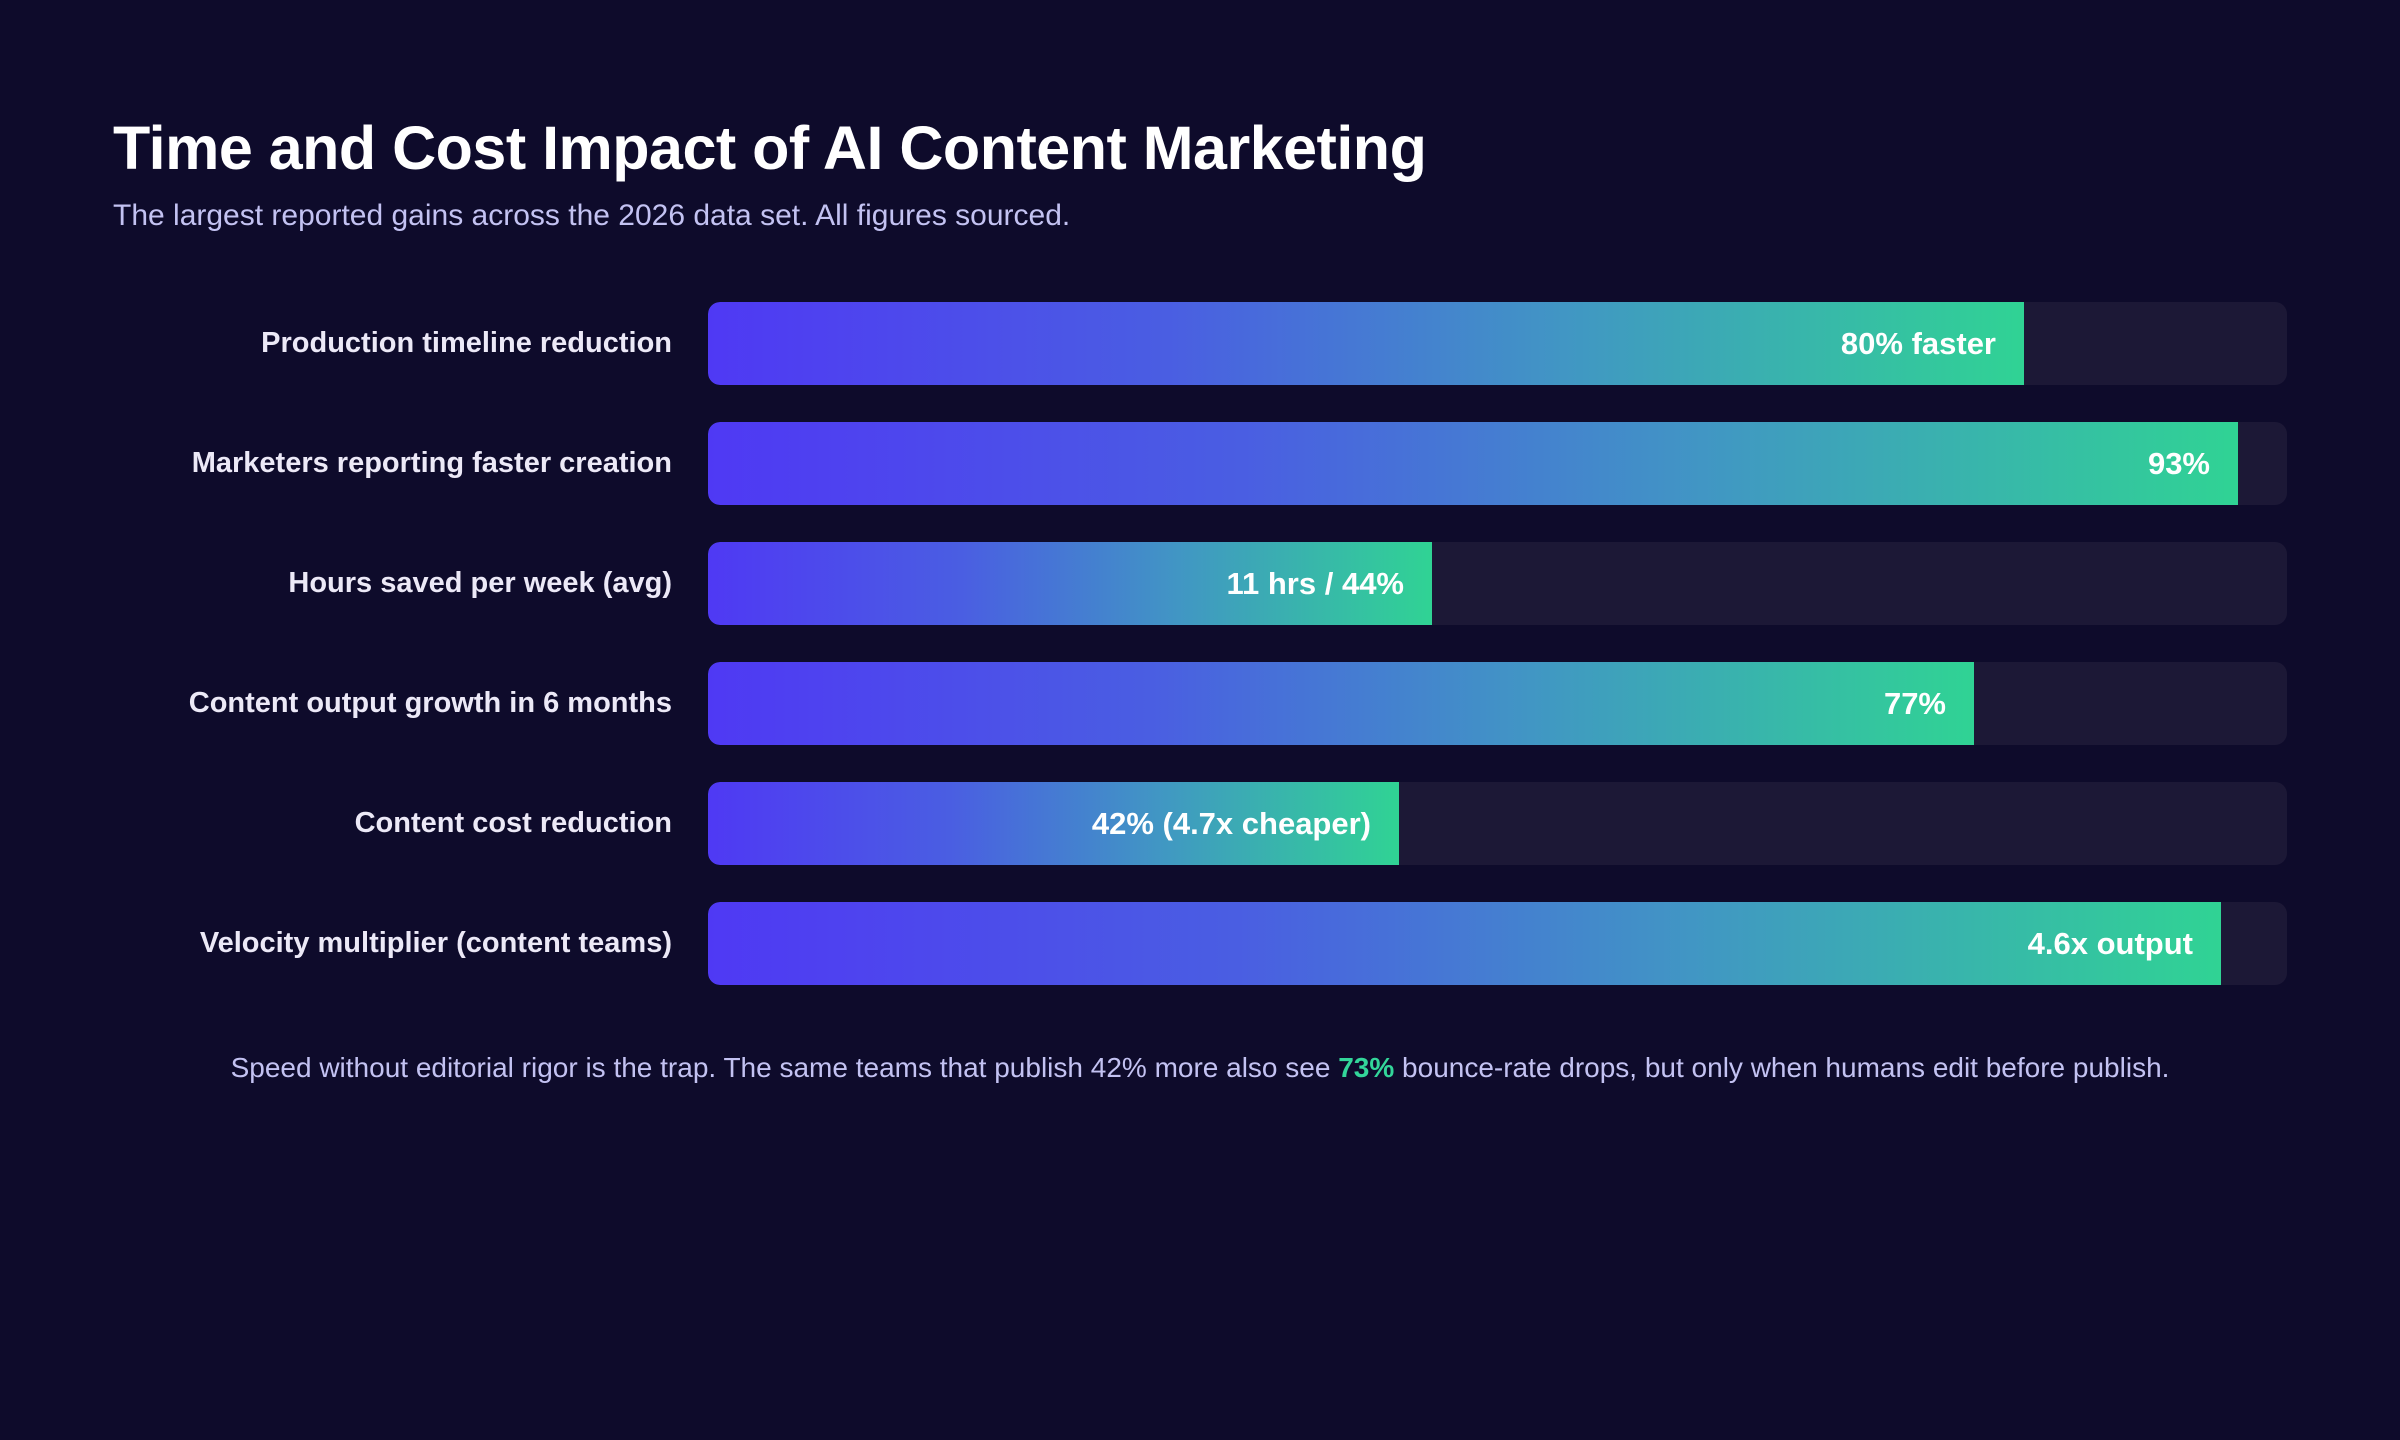 This screenshot has width=2400, height=1440. What do you see at coordinates (1497, 823) in the screenshot?
I see `bar-track: 42% (4.7x cheaper)` at bounding box center [1497, 823].